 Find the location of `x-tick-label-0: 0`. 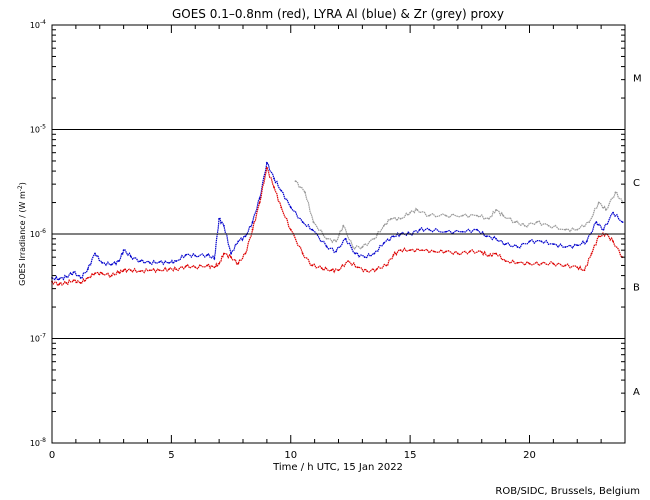

x-tick-label-0: 0 is located at coordinates (52, 455).